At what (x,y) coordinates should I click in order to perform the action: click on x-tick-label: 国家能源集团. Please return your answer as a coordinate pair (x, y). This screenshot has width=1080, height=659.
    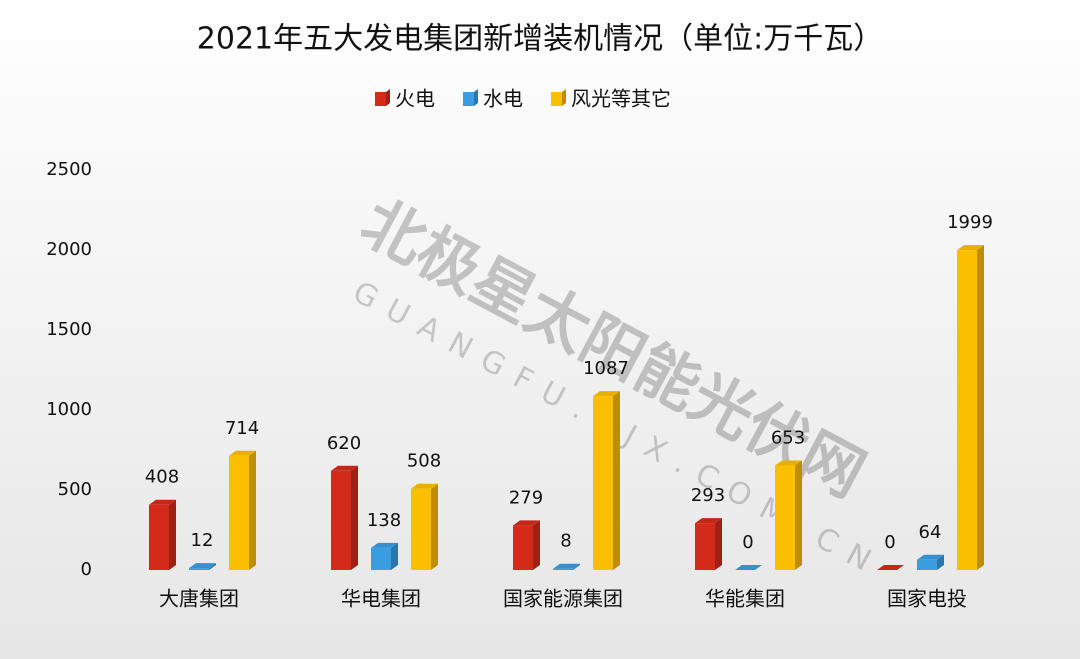
    Looking at the image, I should click on (563, 599).